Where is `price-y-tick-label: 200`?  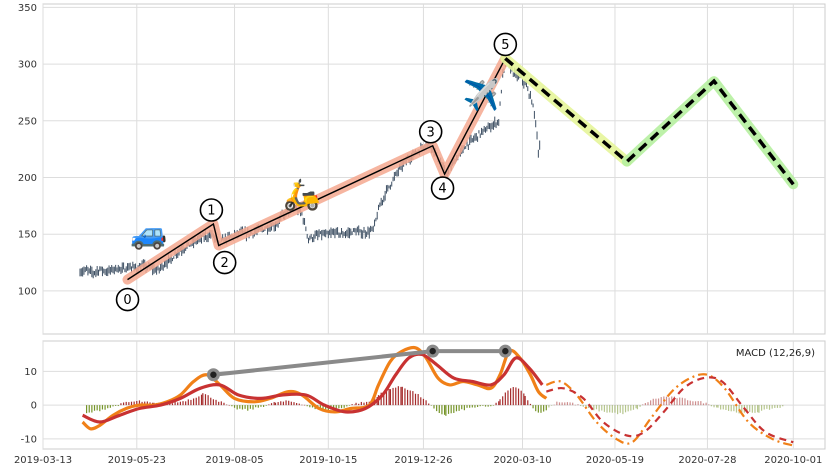 price-y-tick-label: 200 is located at coordinates (27, 178).